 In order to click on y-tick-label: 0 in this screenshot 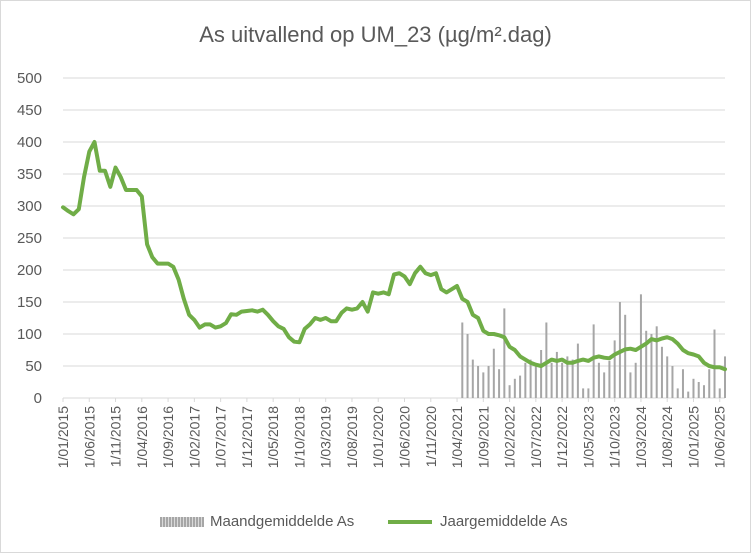, I will do `click(38, 398)`.